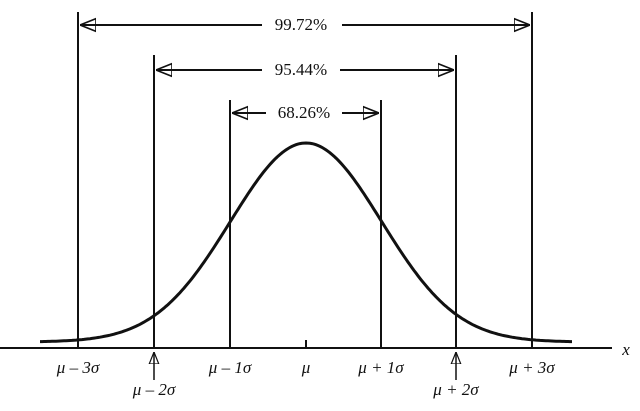 Image resolution: width=640 pixels, height=411 pixels. What do you see at coordinates (380, 367) in the screenshot?
I see `tick-label: μ + 1σ` at bounding box center [380, 367].